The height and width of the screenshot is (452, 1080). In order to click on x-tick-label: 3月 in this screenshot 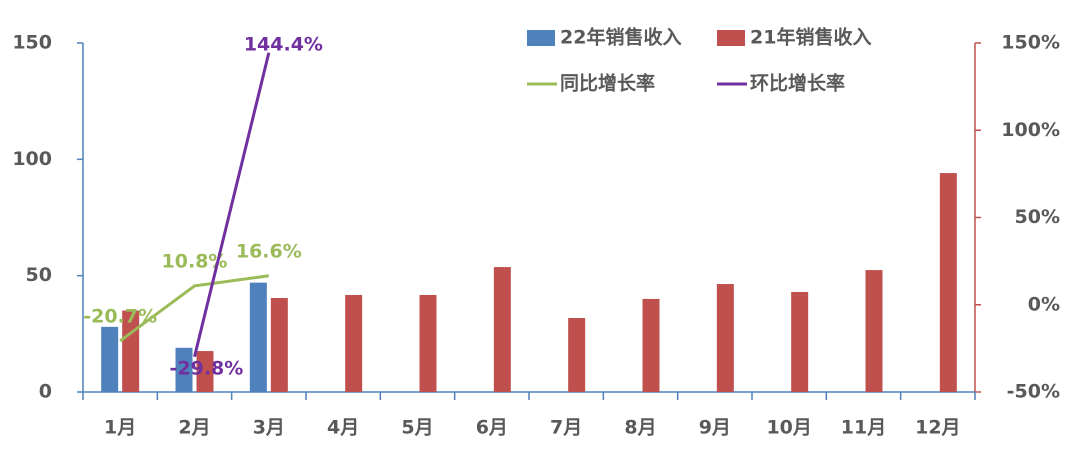, I will do `click(269, 428)`.